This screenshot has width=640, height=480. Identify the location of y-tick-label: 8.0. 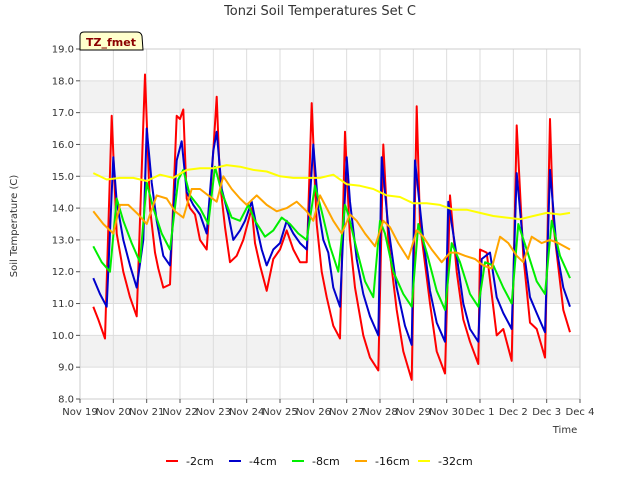
(66, 400).